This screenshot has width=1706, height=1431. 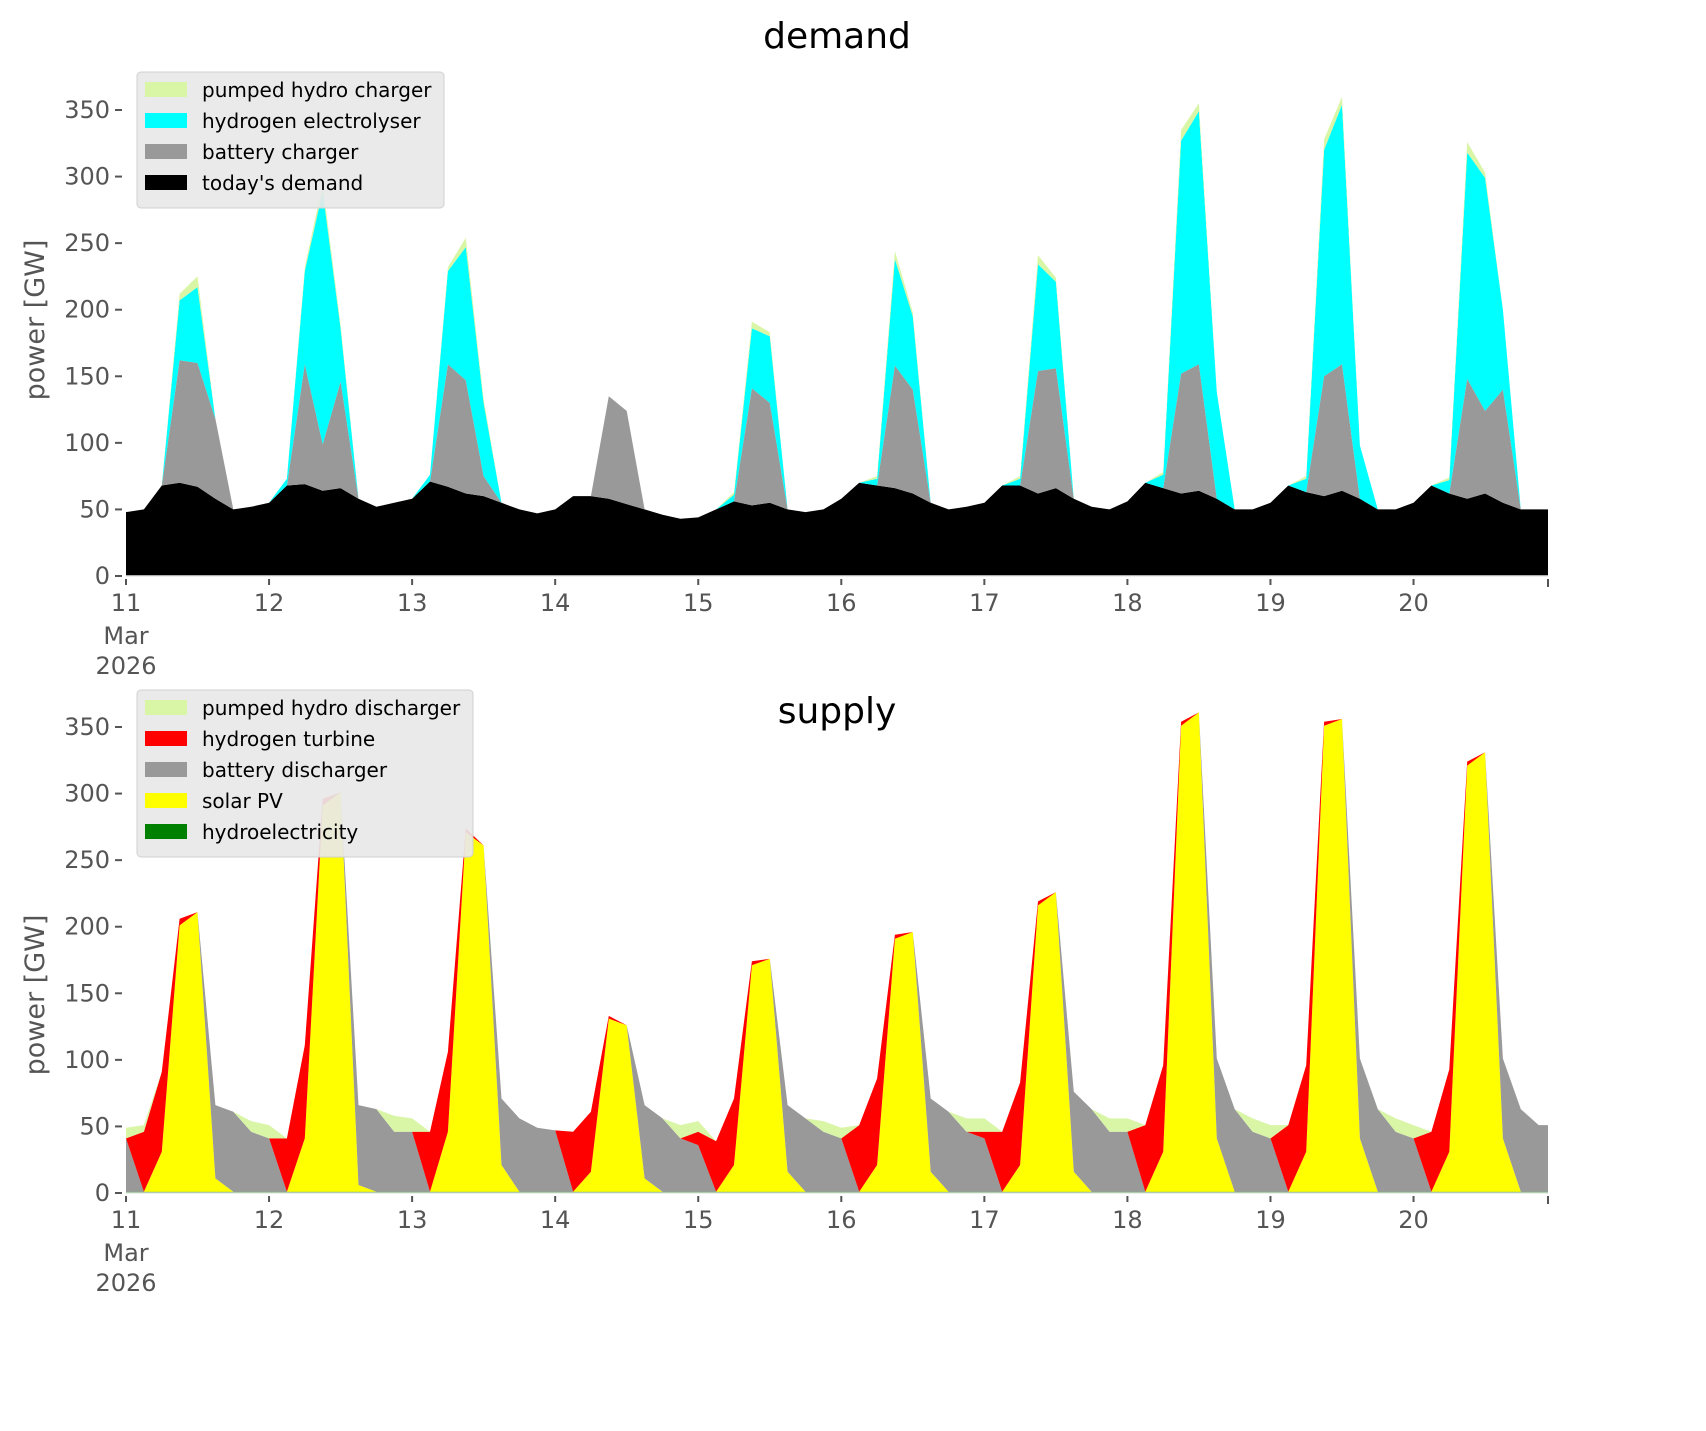 What do you see at coordinates (280, 152) in the screenshot?
I see `legend-label: battery charger` at bounding box center [280, 152].